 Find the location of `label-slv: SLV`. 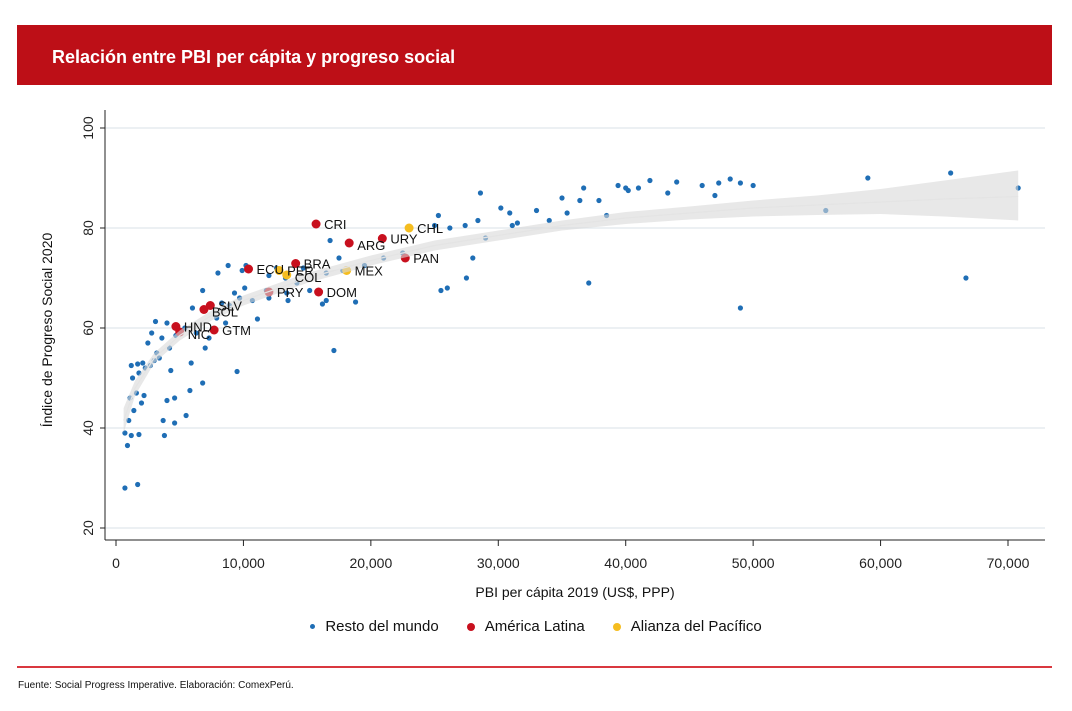

label-slv: SLV is located at coordinates (230, 306).